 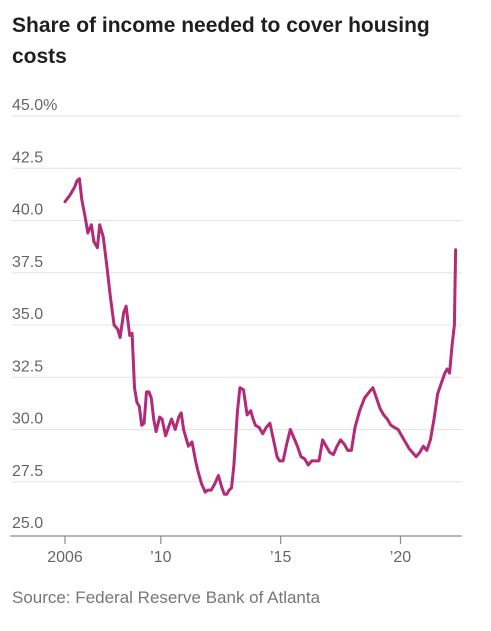 What do you see at coordinates (27, 262) in the screenshot?
I see `y-tick-label: 37.5` at bounding box center [27, 262].